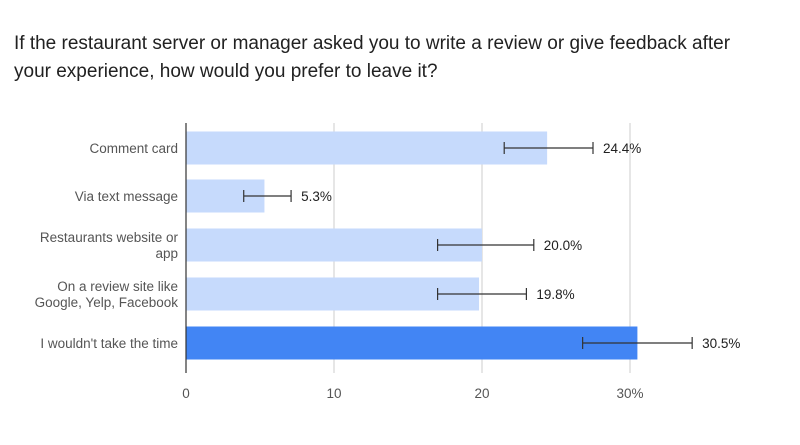 Image resolution: width=800 pixels, height=445 pixels. Describe the element at coordinates (563, 245) in the screenshot. I see `value-label-2: 20.0%` at that location.